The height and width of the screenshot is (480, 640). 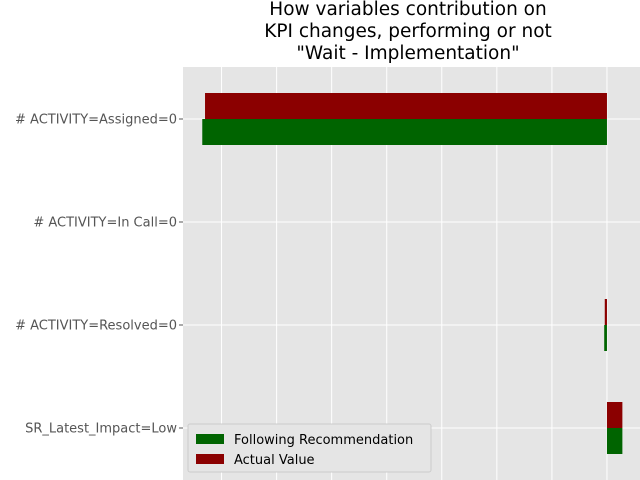 I want to click on y-tick-label-activity-assigned-0: # ACTIVITY=Assigned=0, so click(x=96, y=120).